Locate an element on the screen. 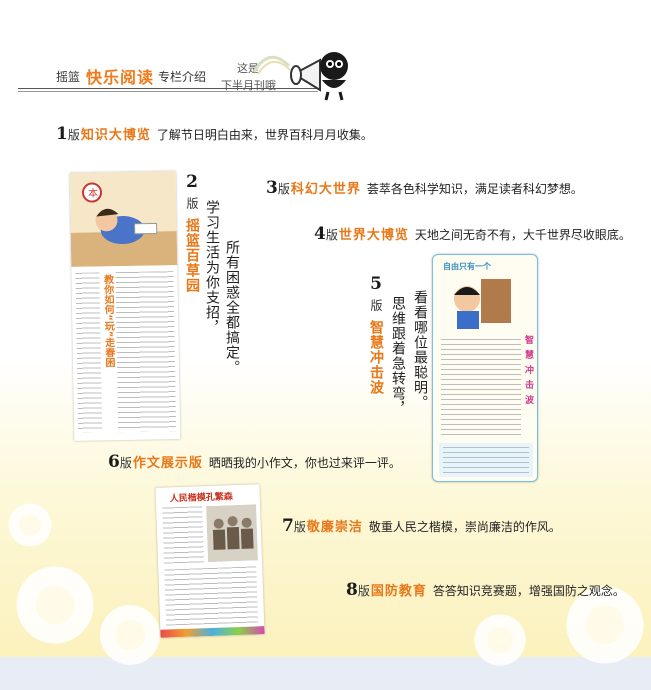 Image resolution: width=651 pixels, height=690 pixels. feature-8: 8 版 国防教育 答答知识竞赛题，增强国防之观念。 is located at coordinates (485, 590).